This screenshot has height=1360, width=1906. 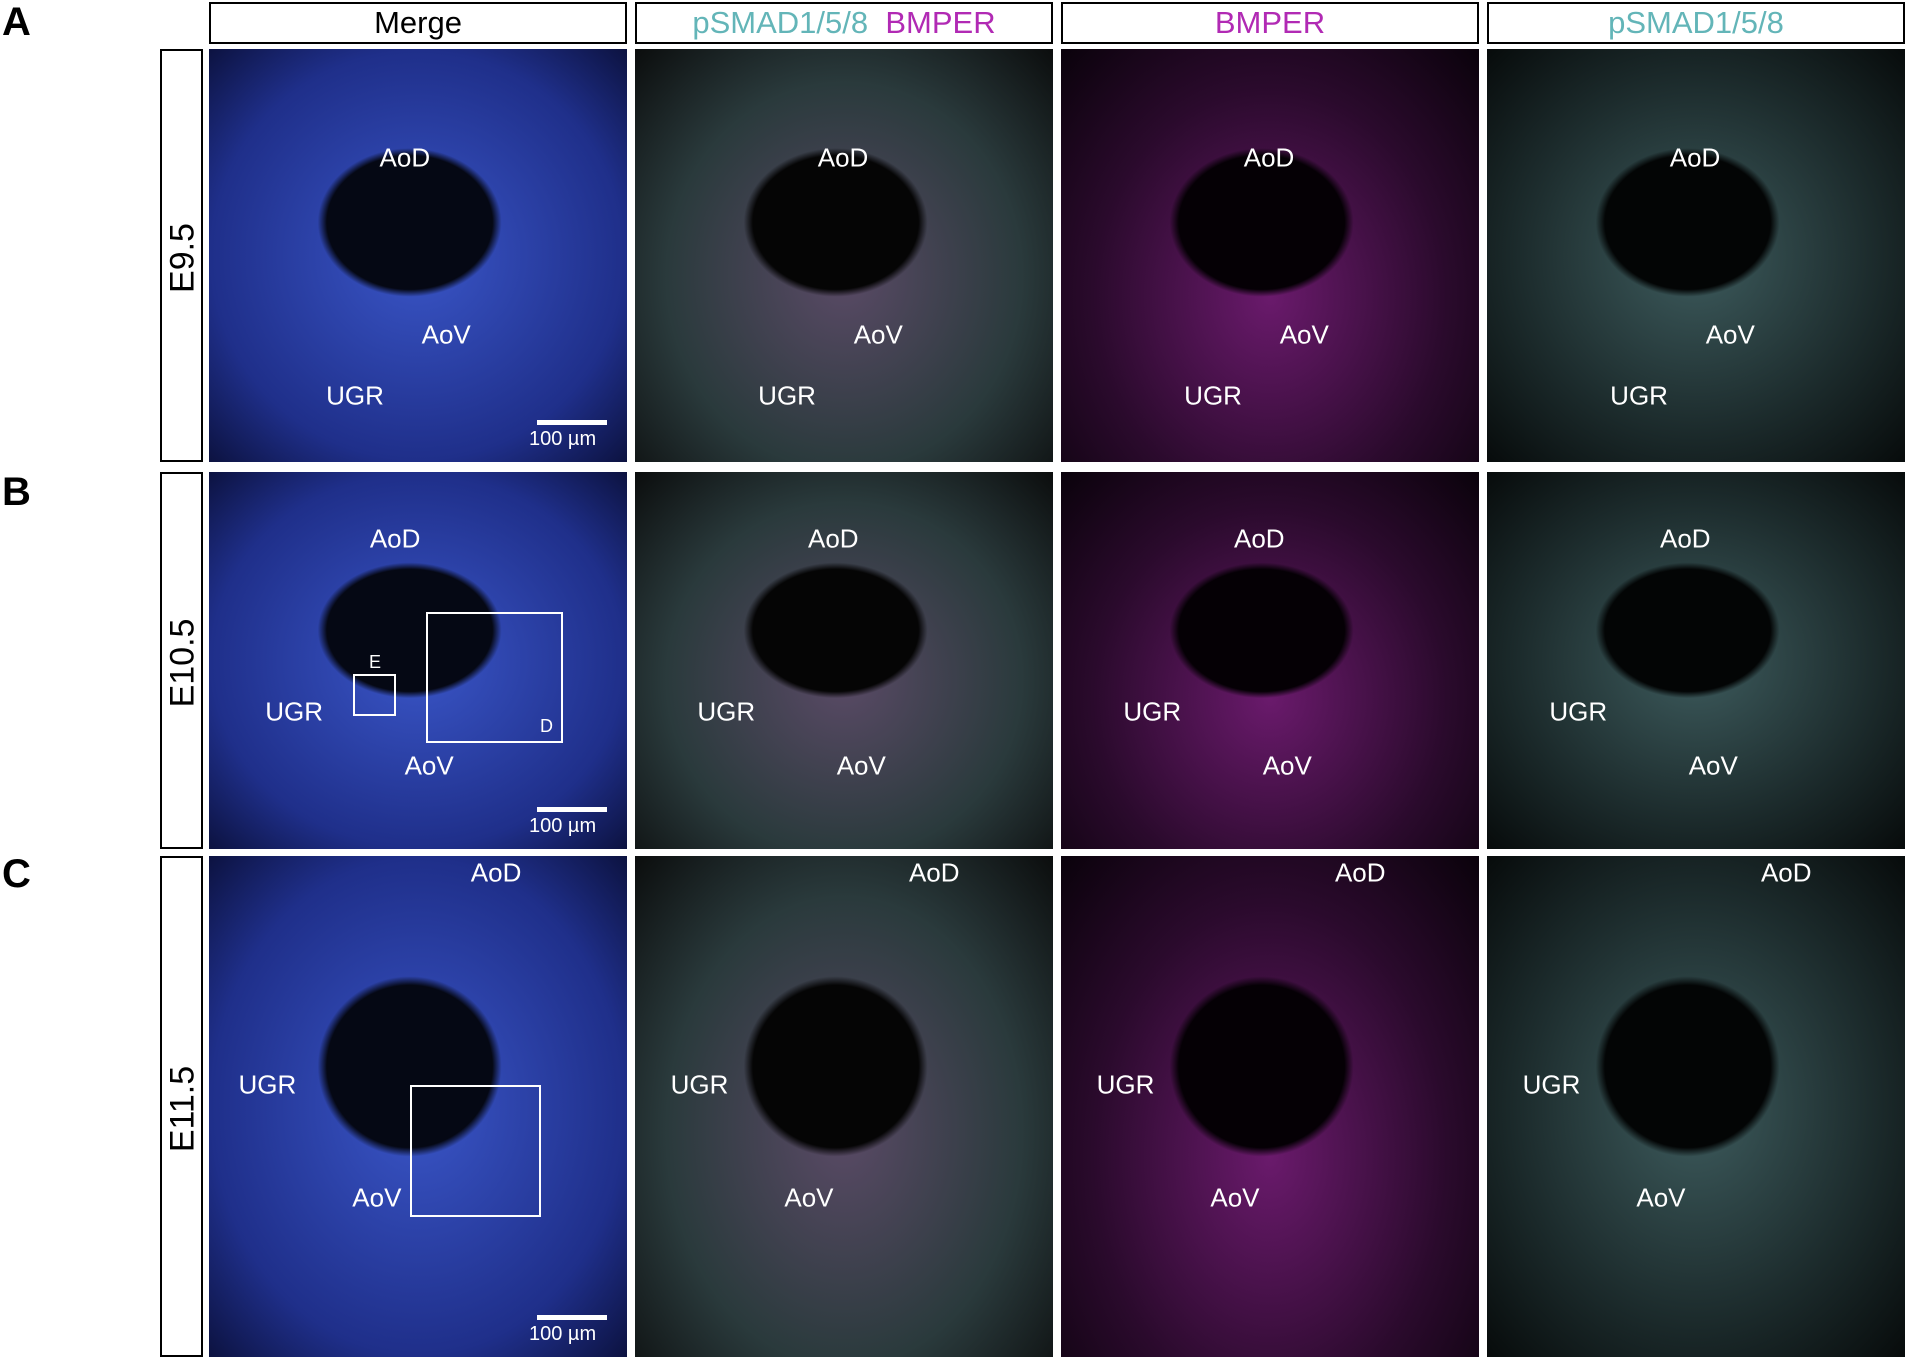 I want to click on column-header: Merge, so click(x=418, y=23).